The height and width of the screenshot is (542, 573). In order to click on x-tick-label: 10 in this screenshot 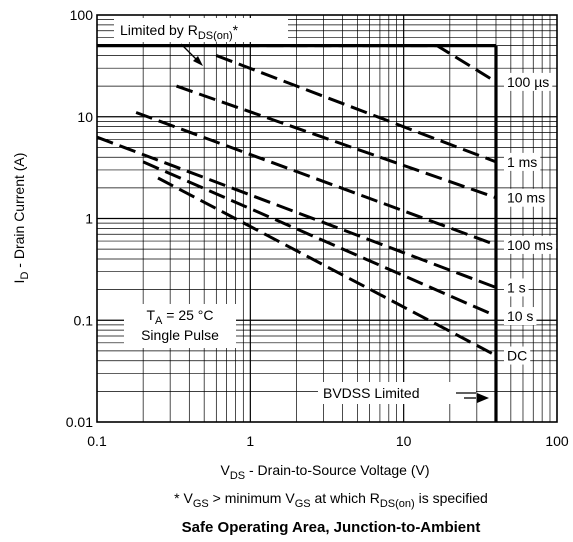, I will do `click(404, 441)`.